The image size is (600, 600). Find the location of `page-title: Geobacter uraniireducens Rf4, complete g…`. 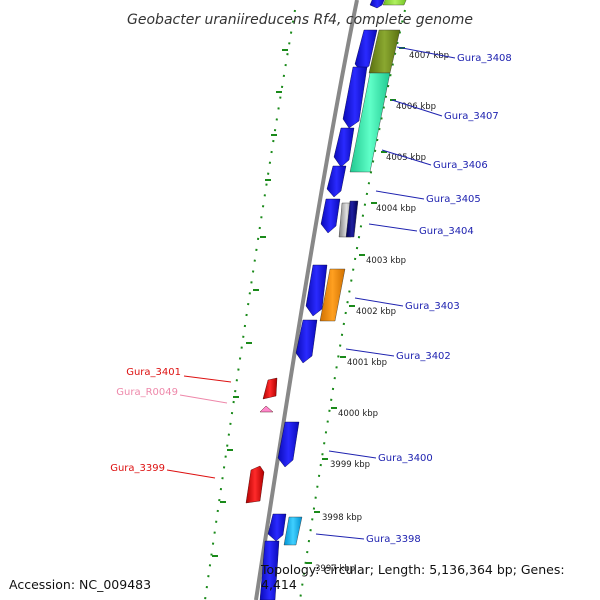

page-title: Geobacter uraniireducens Rf4, complete g… is located at coordinates (300, 20).